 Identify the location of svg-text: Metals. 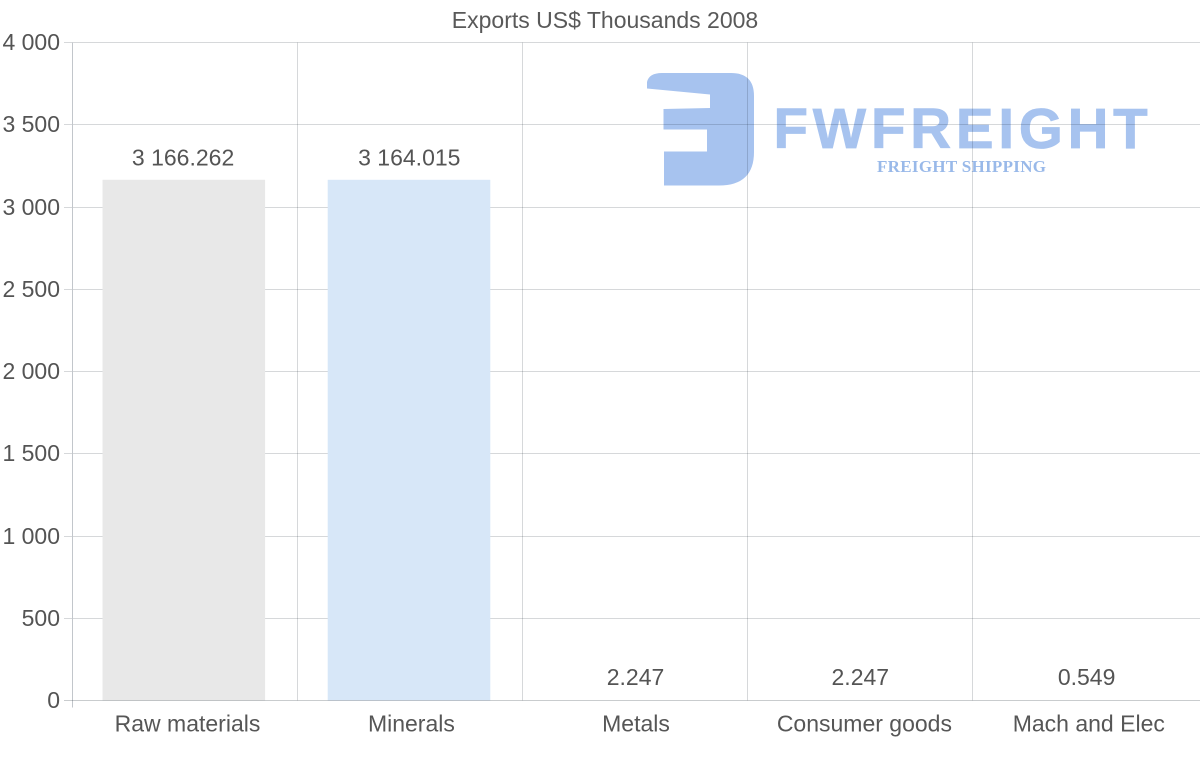
(636, 724).